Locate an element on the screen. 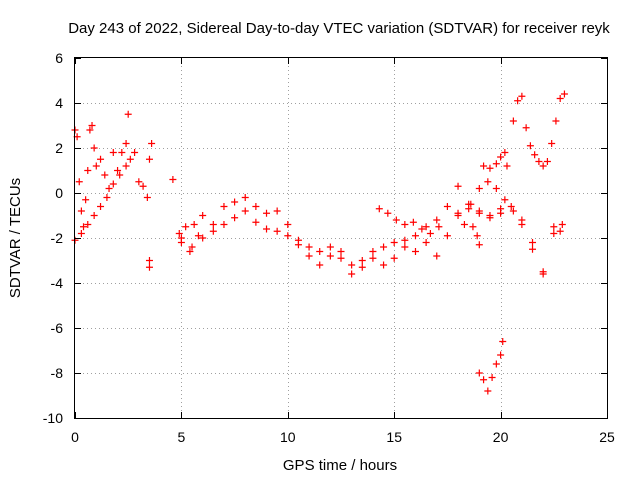  x-tick-label: 20 is located at coordinates (501, 437).